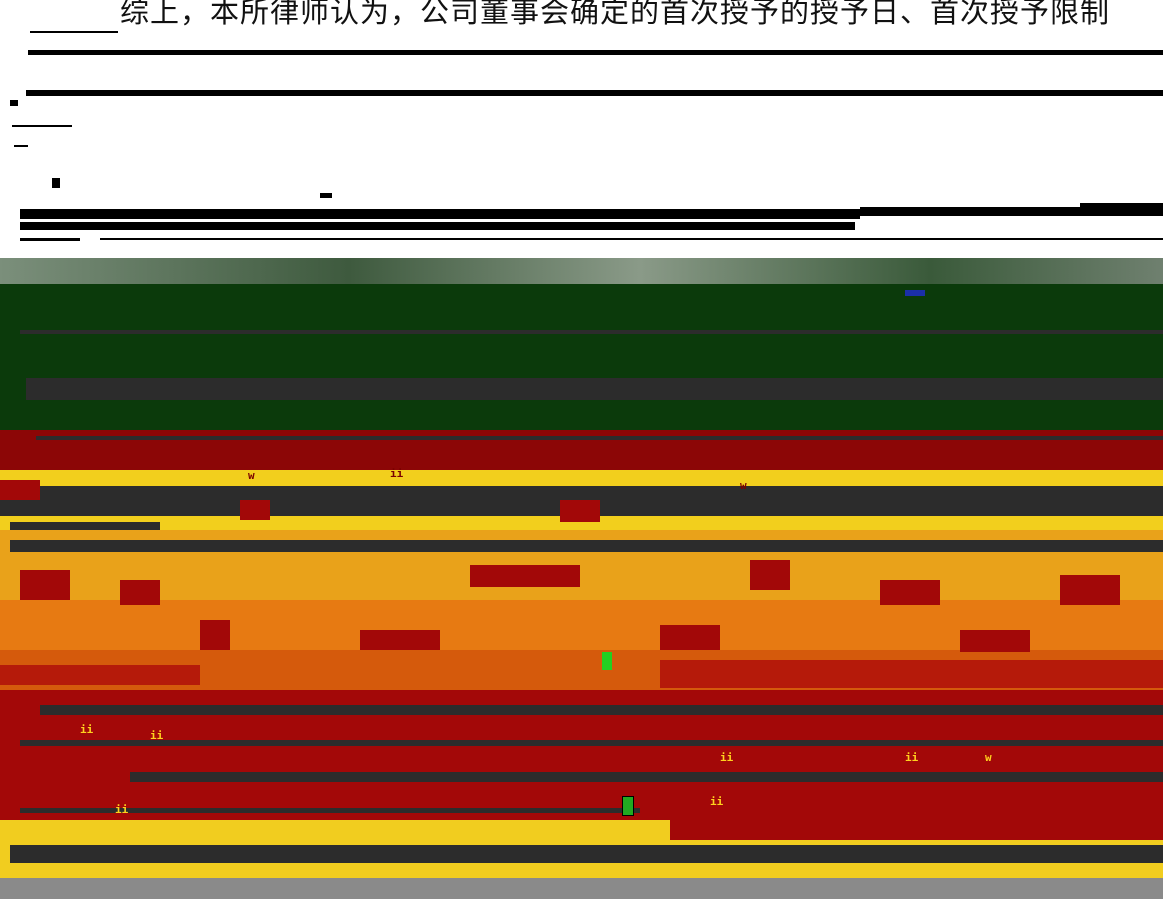  Describe the element at coordinates (581, 888) in the screenshot. I see `footer-gray` at that location.